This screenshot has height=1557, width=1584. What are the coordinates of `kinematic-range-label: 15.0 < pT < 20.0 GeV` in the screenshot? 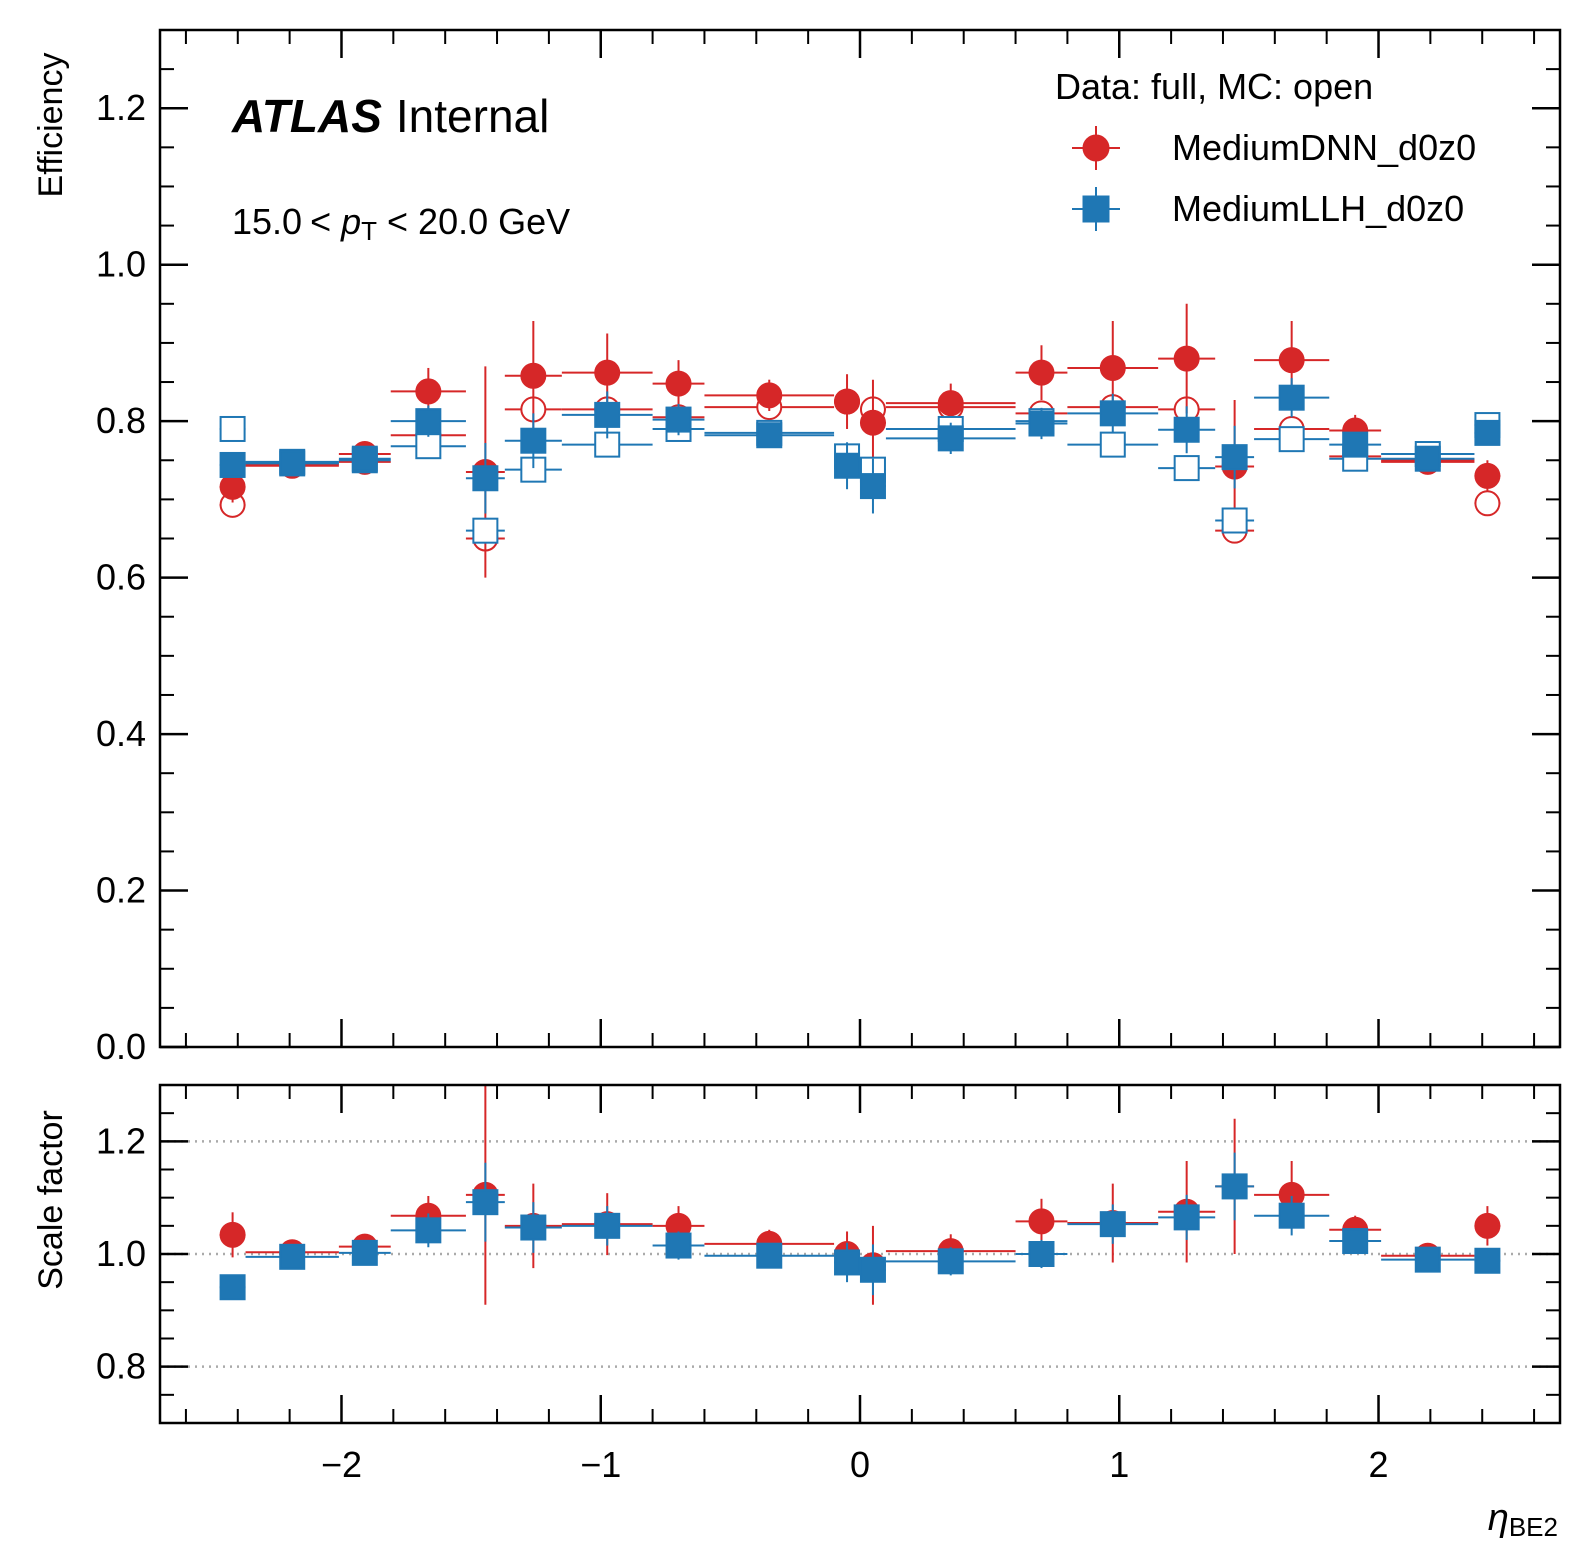 It's located at (401, 223).